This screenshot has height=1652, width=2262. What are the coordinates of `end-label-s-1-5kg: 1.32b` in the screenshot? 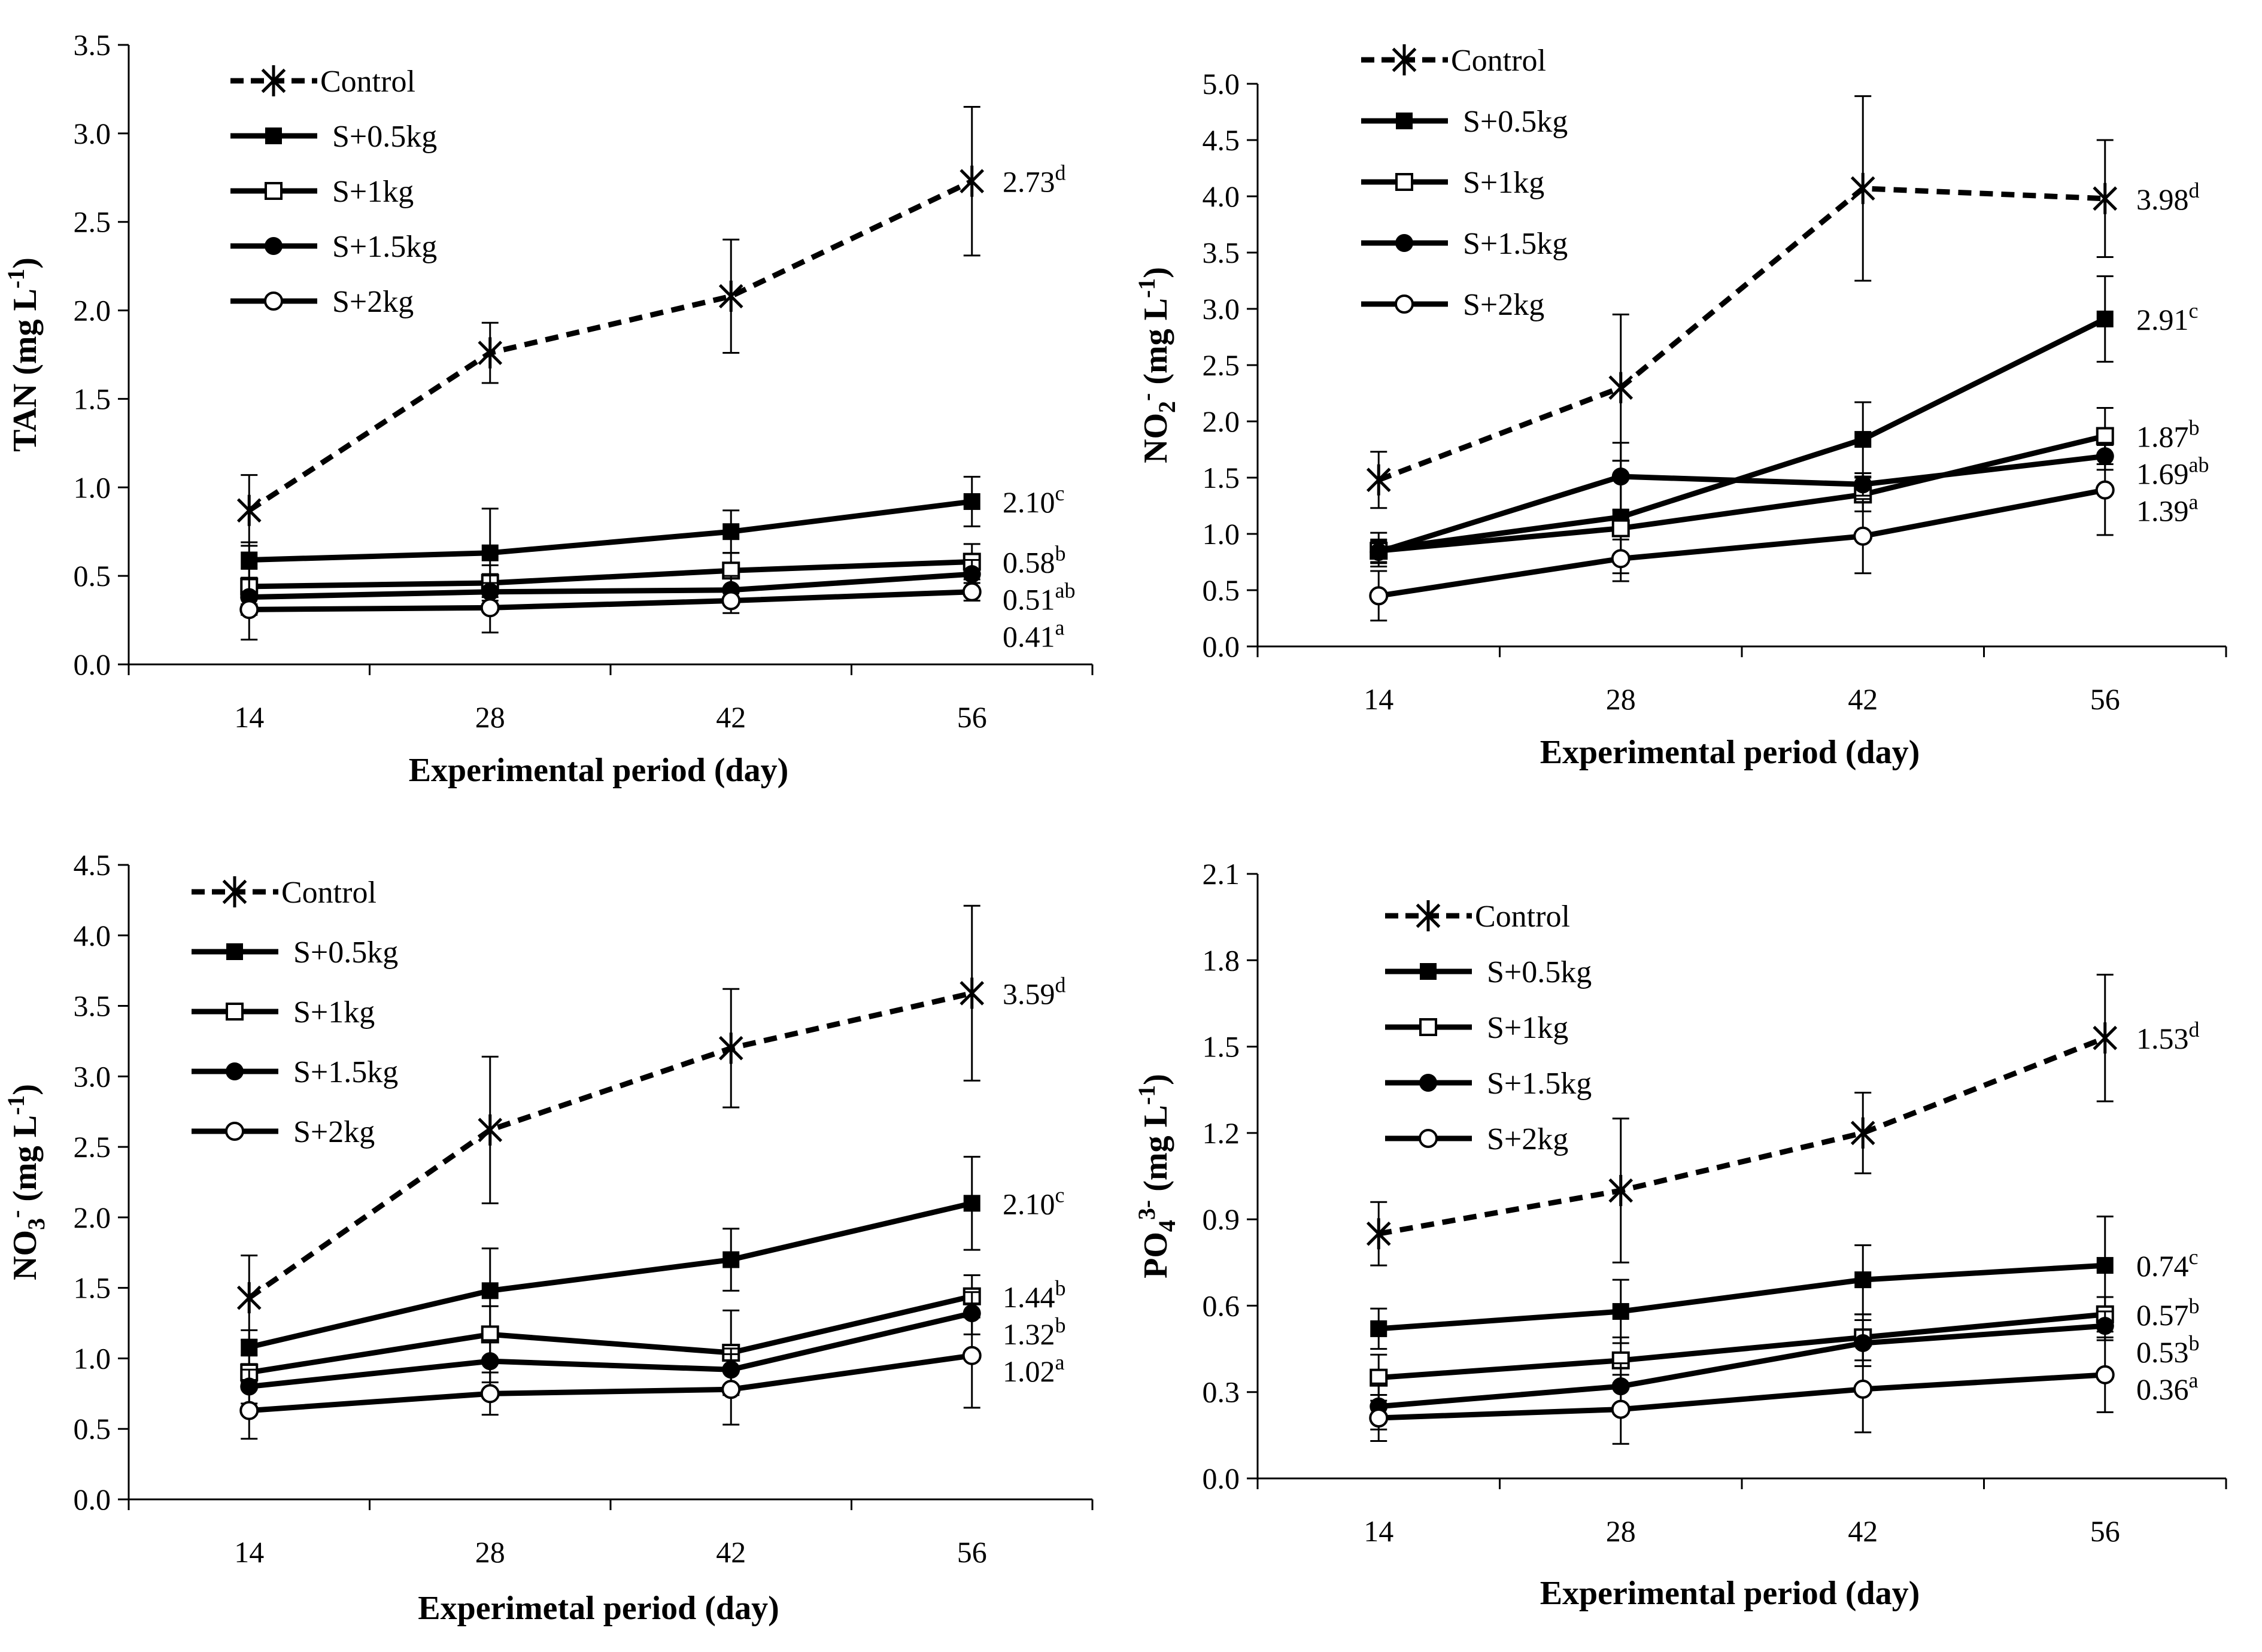 It's located at (1034, 1332).